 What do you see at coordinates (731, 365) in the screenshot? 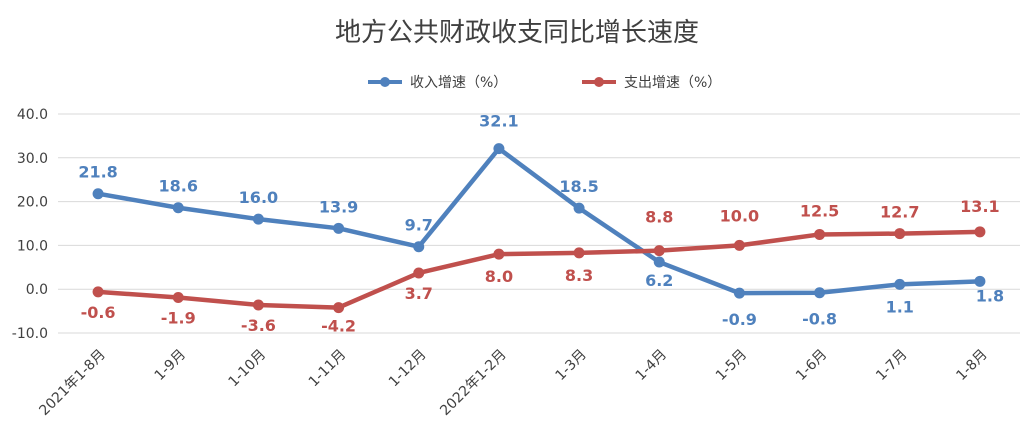
I see `x-tick-label: 1-5月` at bounding box center [731, 365].